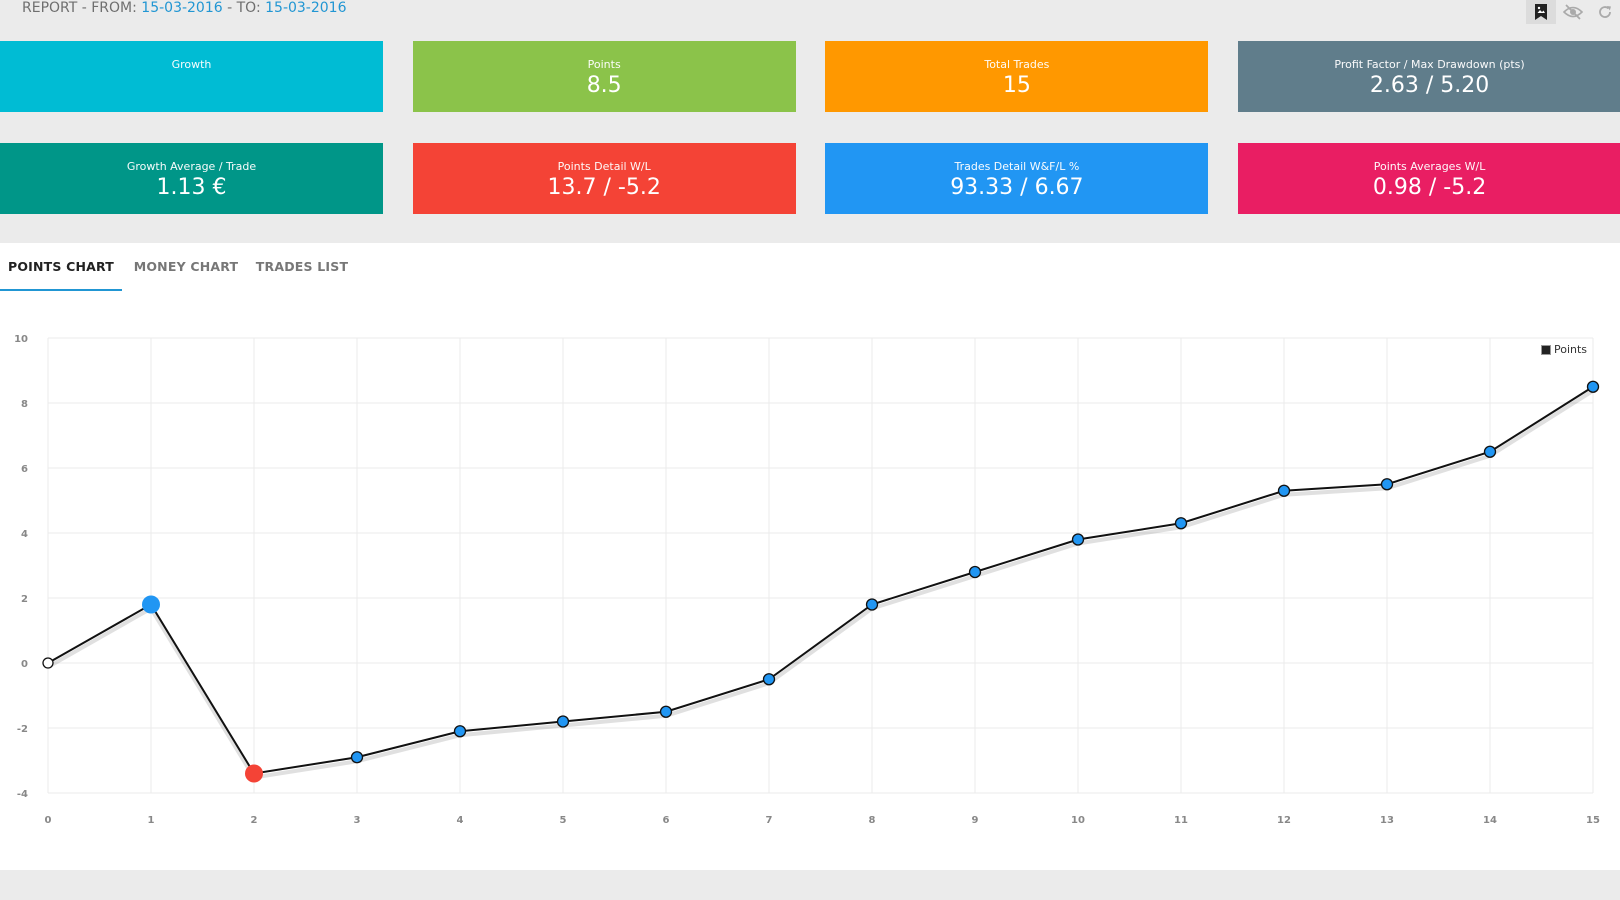 The image size is (1620, 900). What do you see at coordinates (24, 664) in the screenshot?
I see `y-tick-label: 0` at bounding box center [24, 664].